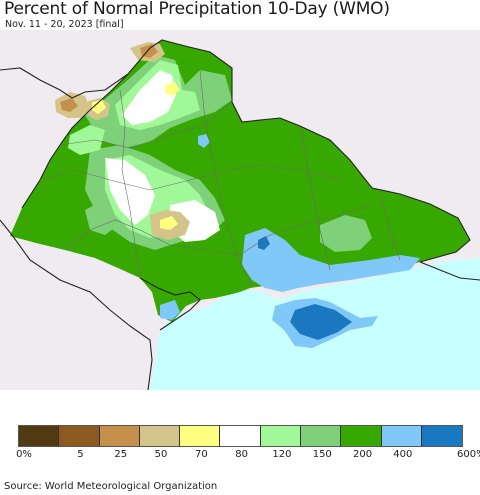 The height and width of the screenshot is (495, 480). Describe the element at coordinates (282, 454) in the screenshot. I see `legend-tick-label: 120` at that location.